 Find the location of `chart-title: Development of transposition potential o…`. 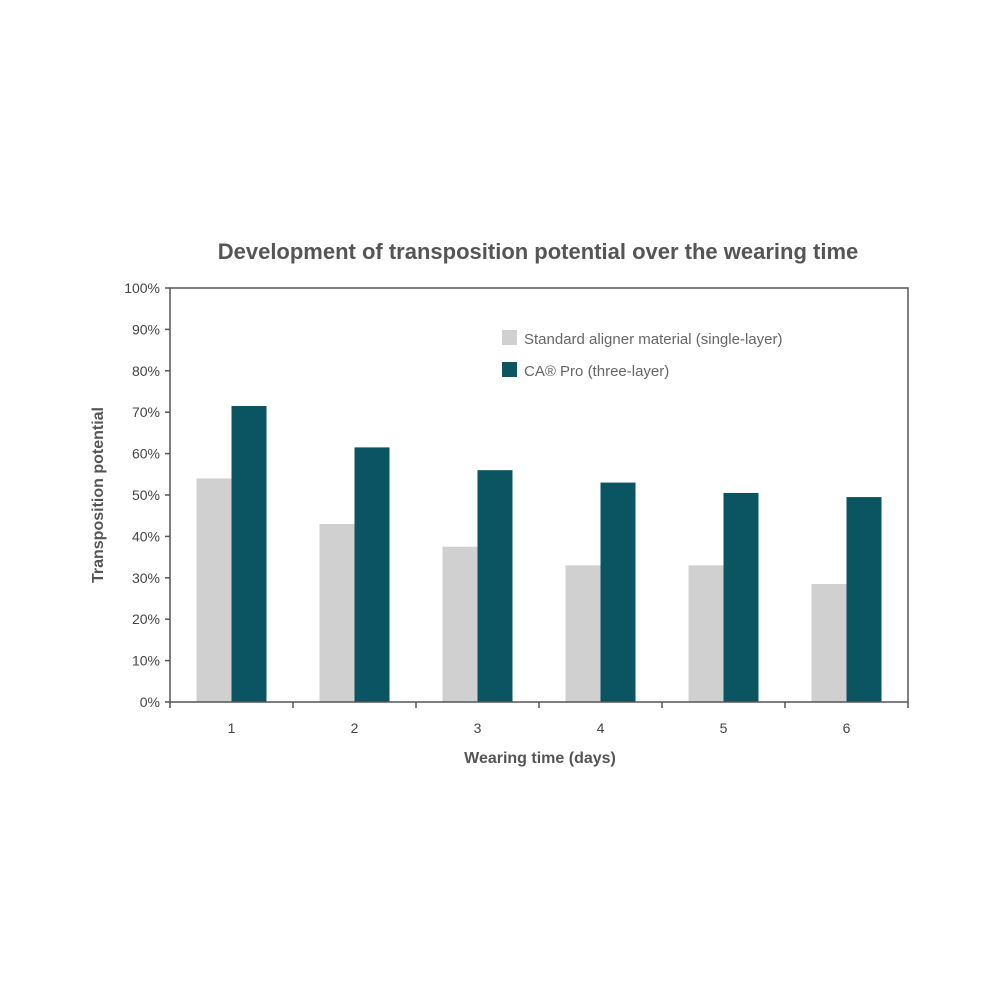

chart-title: Development of transposition potential o… is located at coordinates (538, 251).